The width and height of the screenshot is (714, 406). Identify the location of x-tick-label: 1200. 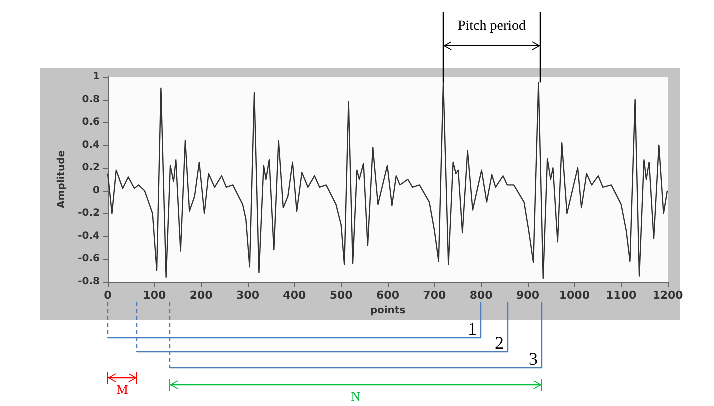
(668, 295).